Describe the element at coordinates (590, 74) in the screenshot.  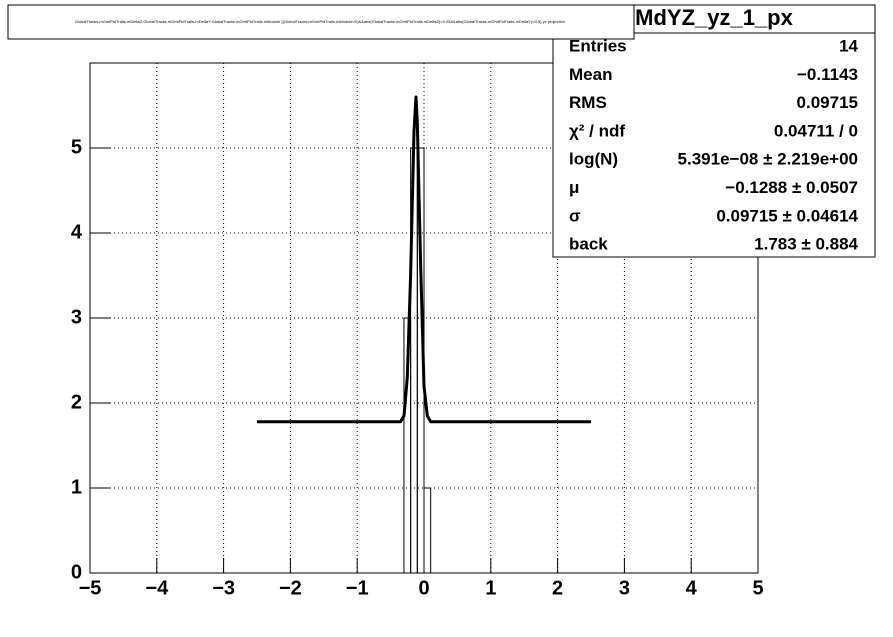
I see `stats-label: Mean` at that location.